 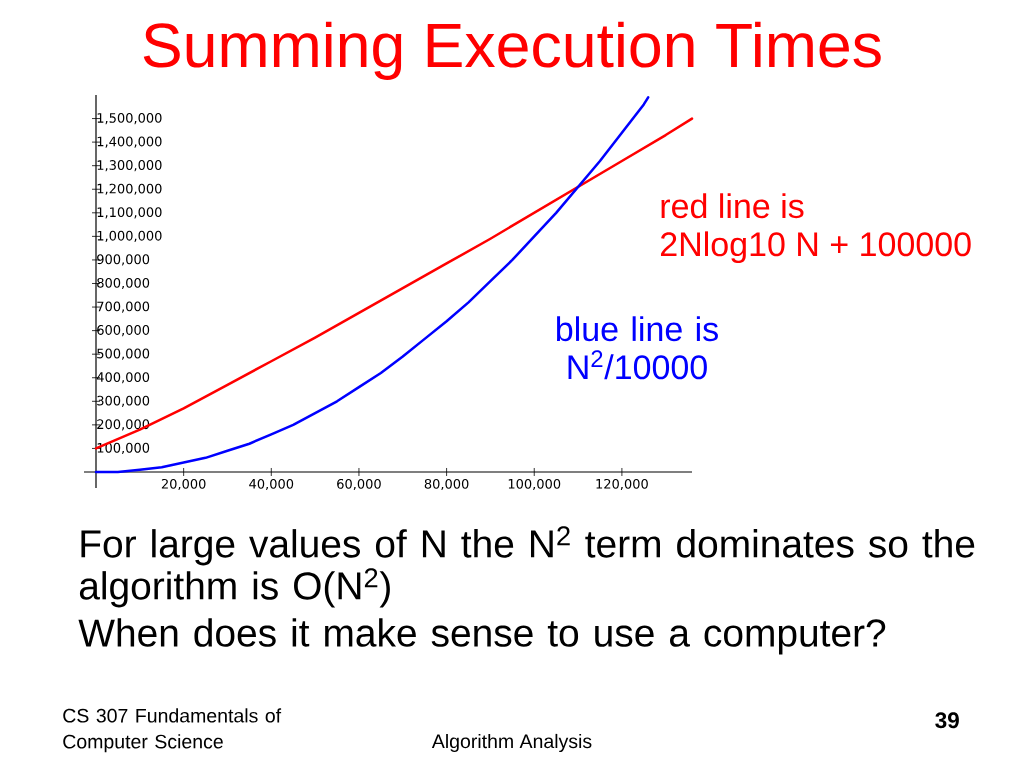 I want to click on y-tick-label: 1,400,000, so click(x=129, y=142).